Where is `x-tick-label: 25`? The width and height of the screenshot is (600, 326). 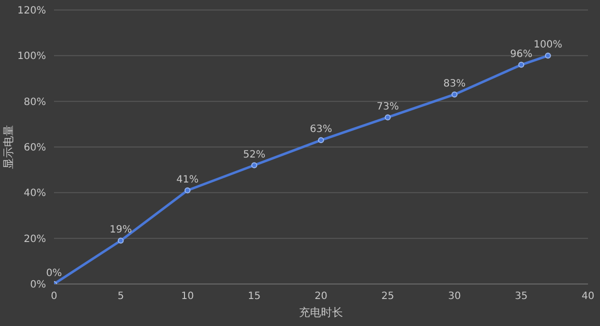 x-tick-label: 25 is located at coordinates (387, 296).